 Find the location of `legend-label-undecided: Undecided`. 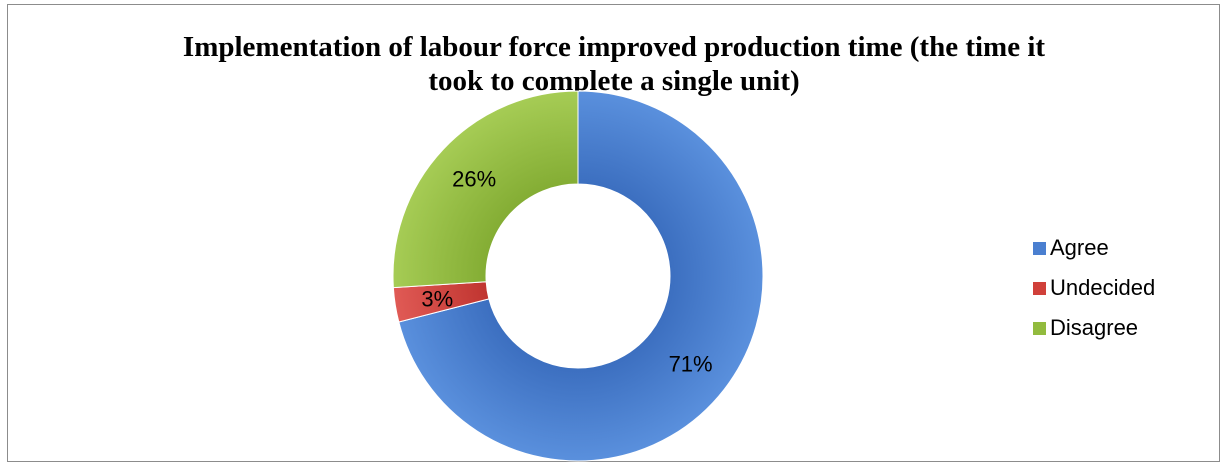

legend-label-undecided: Undecided is located at coordinates (1103, 287).